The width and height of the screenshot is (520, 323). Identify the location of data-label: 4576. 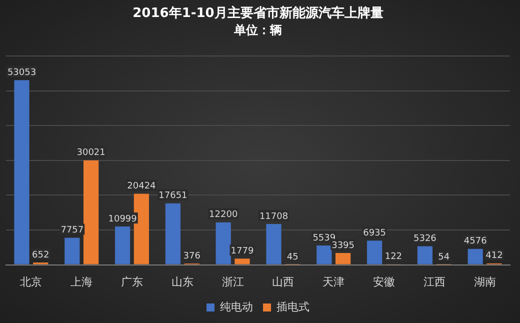
(476, 241).